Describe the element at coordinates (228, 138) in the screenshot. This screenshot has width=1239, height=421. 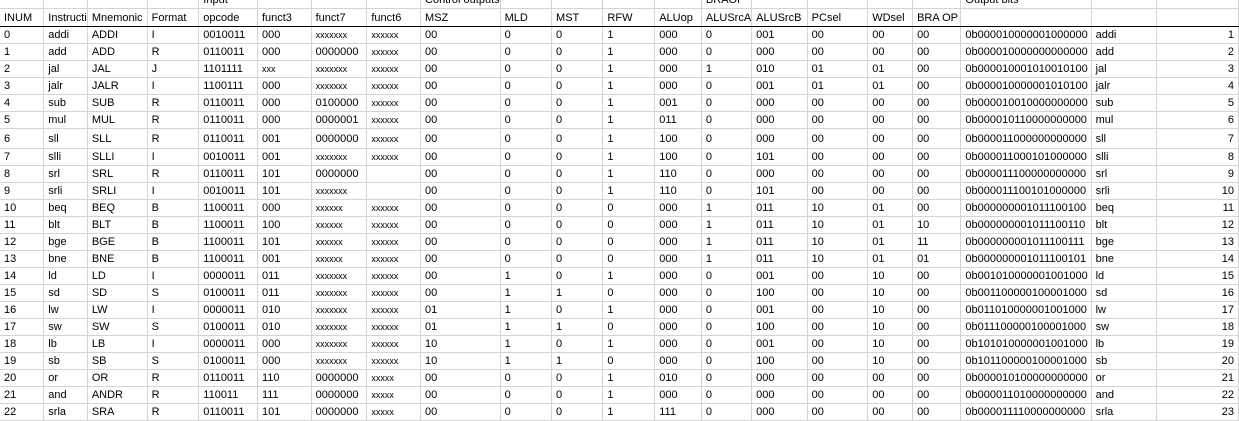
I see `table-cell: 0110011` at that location.